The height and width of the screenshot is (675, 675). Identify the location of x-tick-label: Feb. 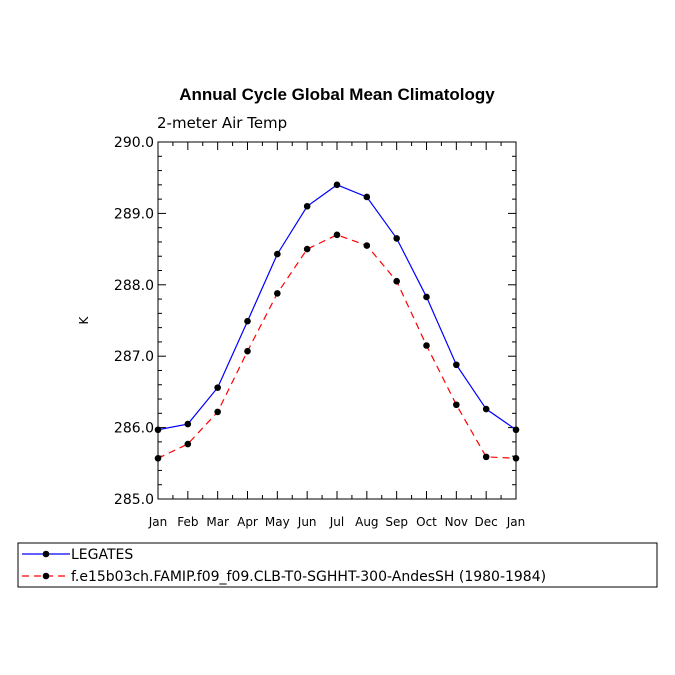
(187, 522).